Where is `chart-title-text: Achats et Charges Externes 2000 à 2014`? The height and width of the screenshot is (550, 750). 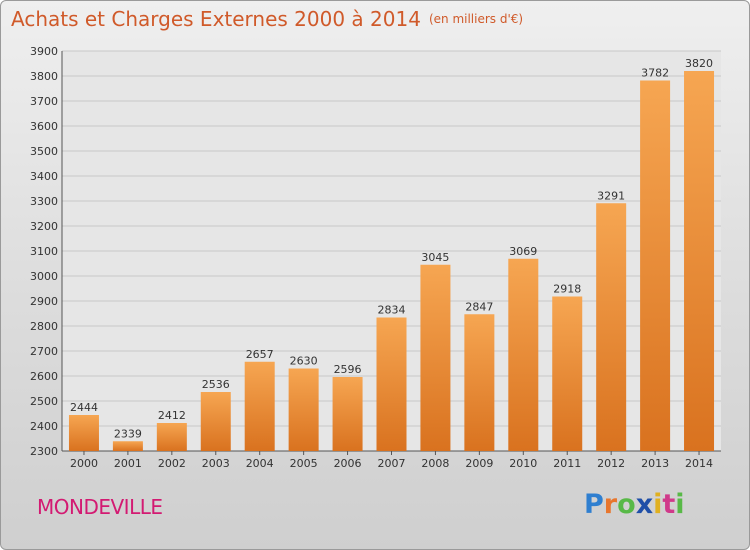
chart-title-text: Achats et Charges Externes 2000 à 2014 is located at coordinates (216, 19).